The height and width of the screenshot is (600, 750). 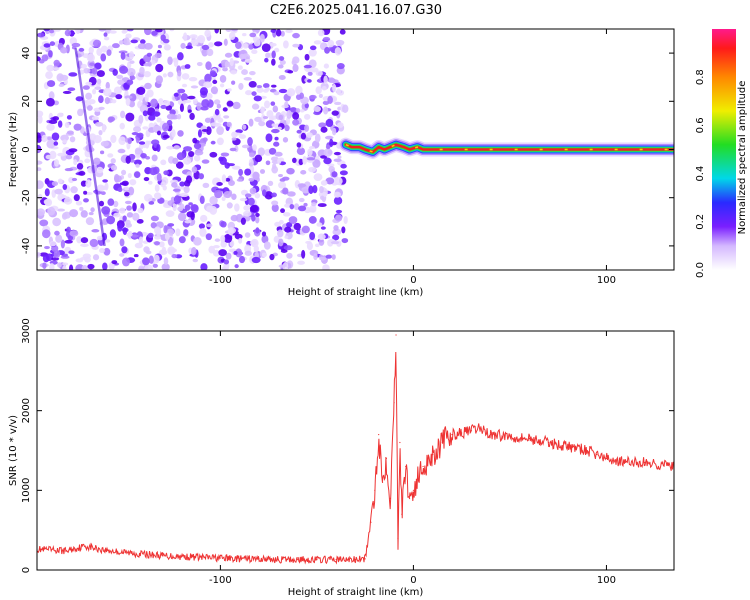 I want to click on colorbar-label: Normalized spectral amplitude, so click(x=742, y=158).